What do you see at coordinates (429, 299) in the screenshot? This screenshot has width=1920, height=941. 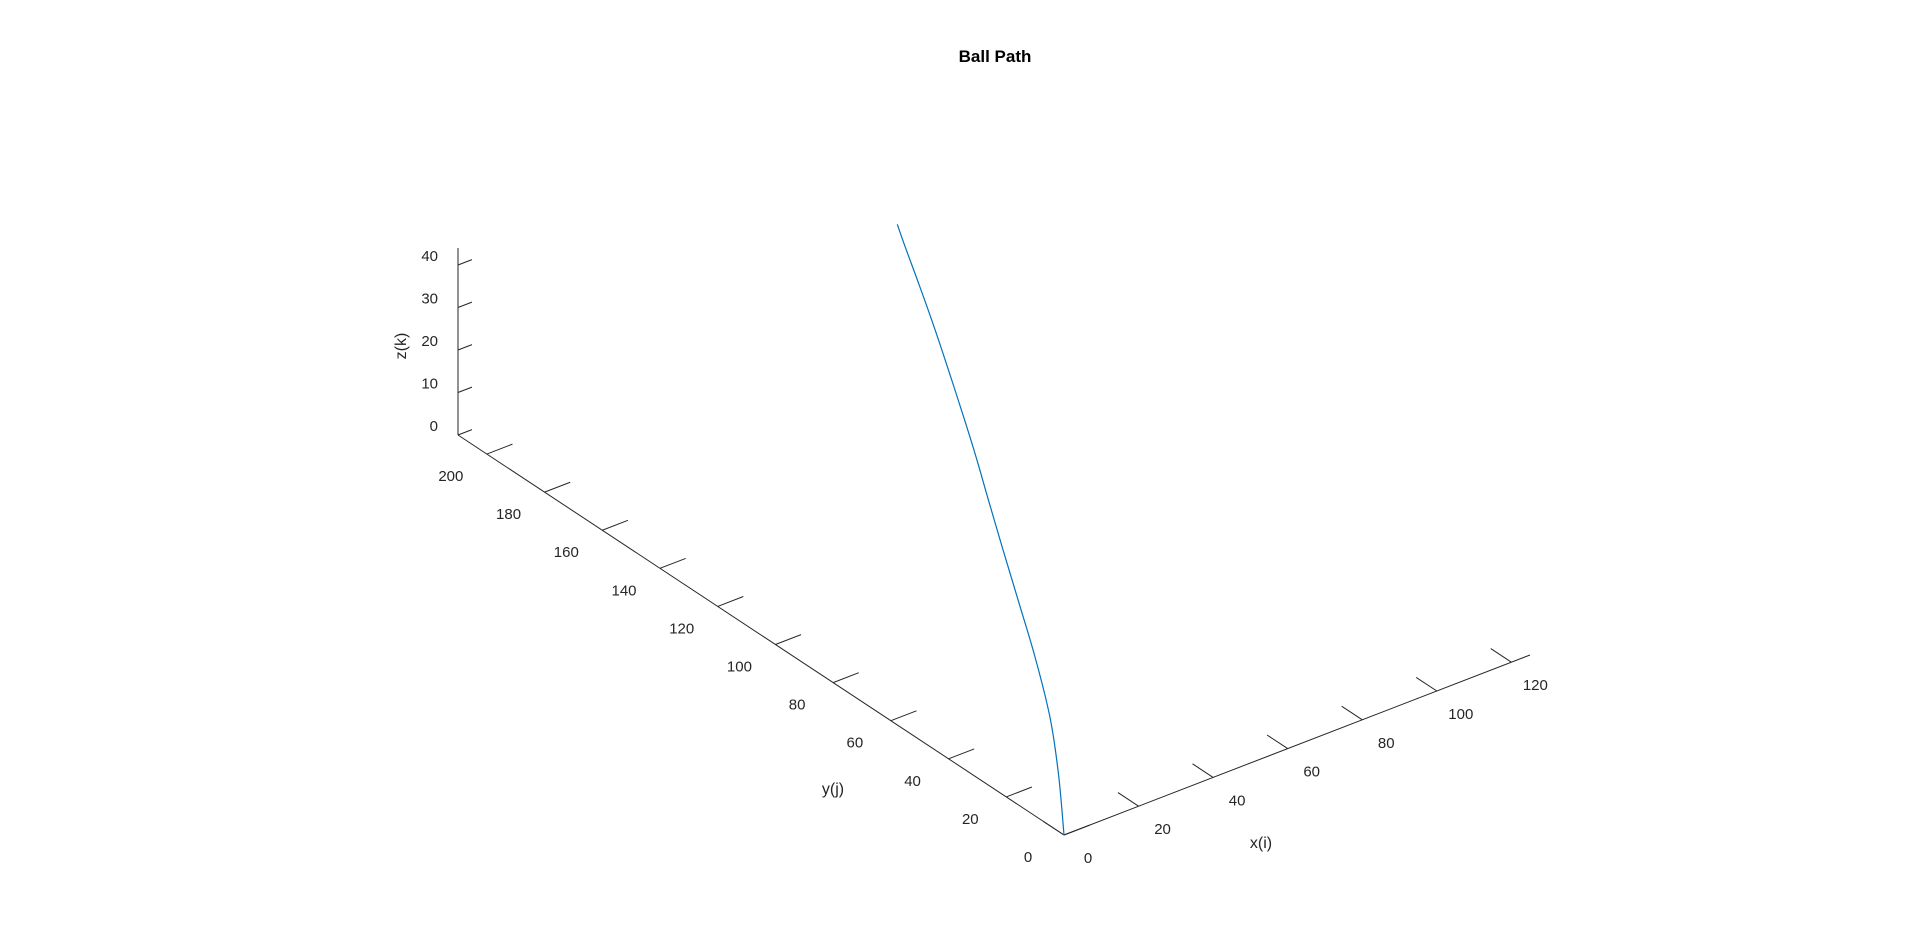 I see `z-tick-label: 30` at bounding box center [429, 299].